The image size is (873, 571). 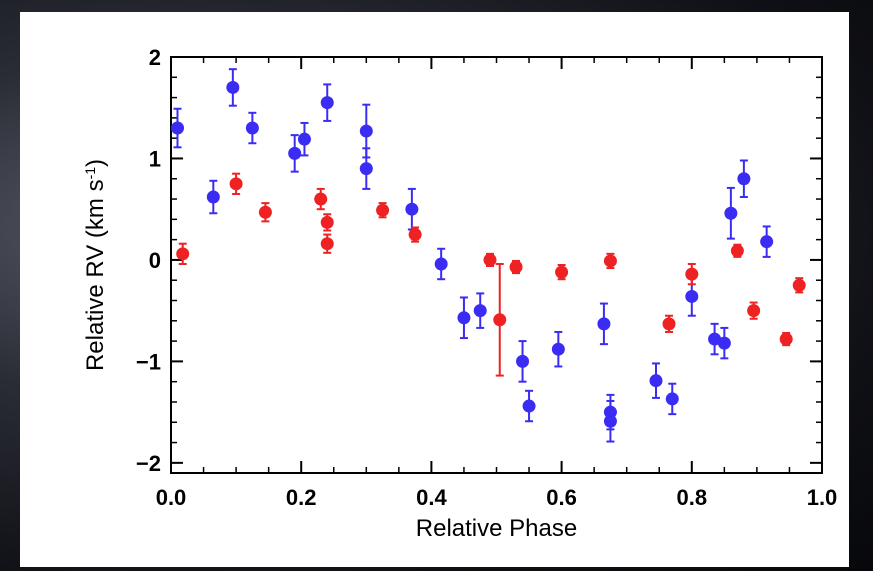 What do you see at coordinates (496, 528) in the screenshot?
I see `x-axis-title: Relative Phase` at bounding box center [496, 528].